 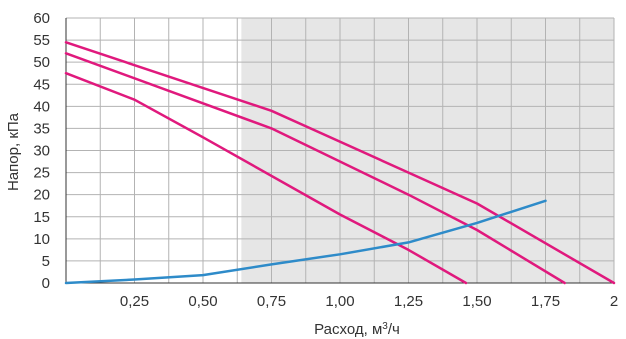 What do you see at coordinates (339, 301) in the screenshot?
I see `x-tick-label: 1,00` at bounding box center [339, 301].